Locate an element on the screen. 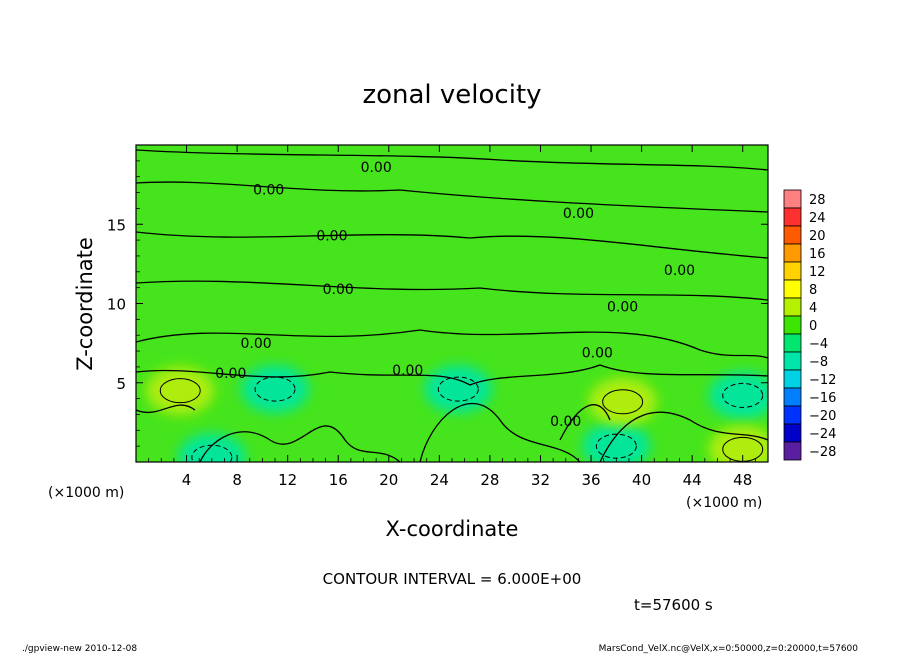 The image size is (904, 654). x-tick-label: 16 is located at coordinates (338, 480).